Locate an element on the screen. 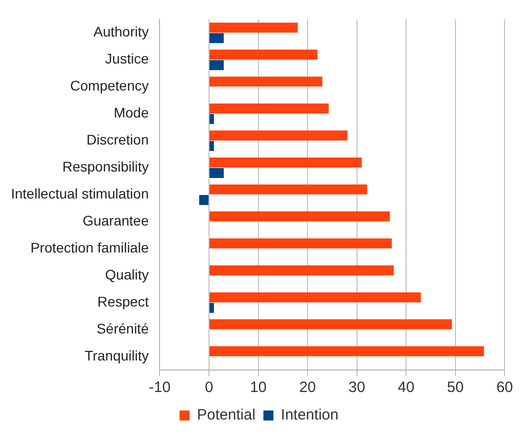 The width and height of the screenshot is (524, 441). y-tick-label: Respect is located at coordinates (123, 301).